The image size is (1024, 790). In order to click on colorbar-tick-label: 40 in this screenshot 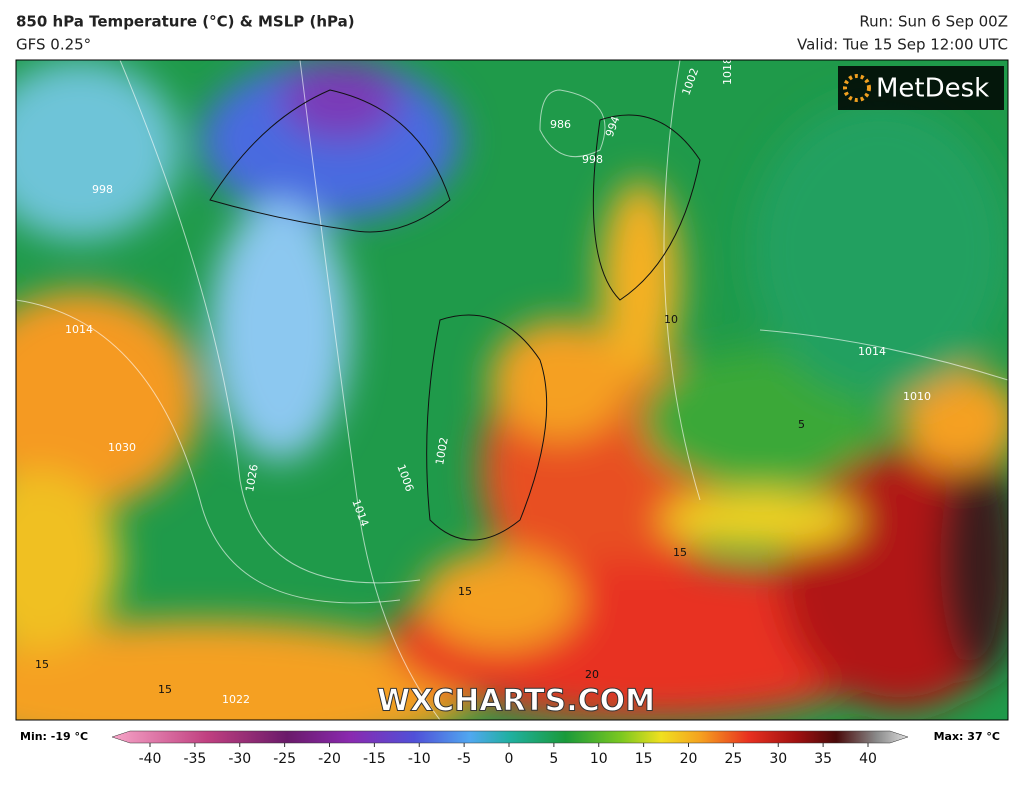, I will do `click(868, 759)`.